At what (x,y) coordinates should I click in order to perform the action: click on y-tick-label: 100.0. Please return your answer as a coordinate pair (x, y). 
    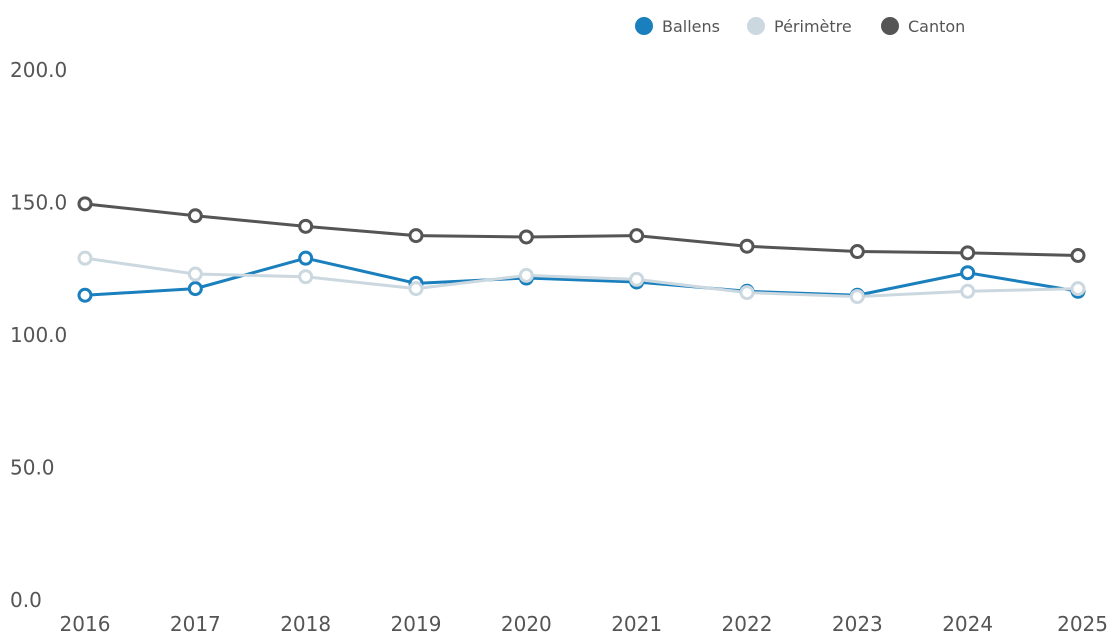
    Looking at the image, I should click on (38, 335).